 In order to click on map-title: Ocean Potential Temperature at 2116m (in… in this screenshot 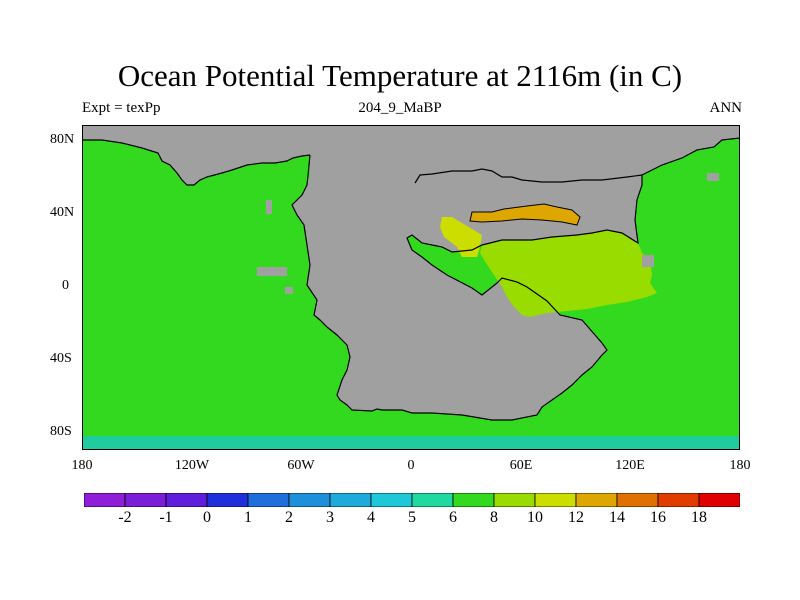, I will do `click(400, 75)`.